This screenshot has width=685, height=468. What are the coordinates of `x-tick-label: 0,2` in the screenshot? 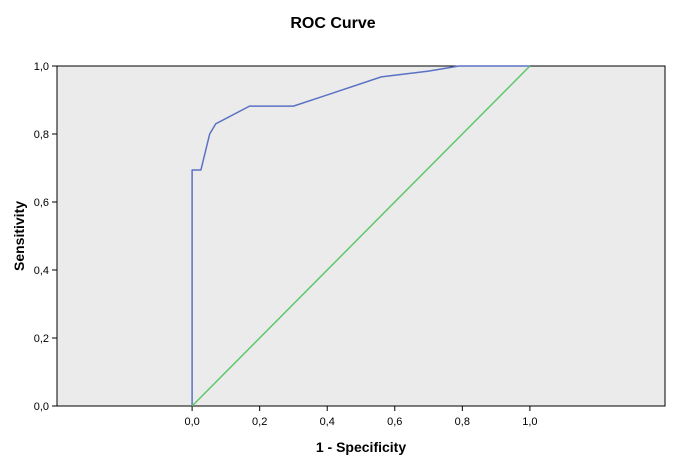 It's located at (259, 422).